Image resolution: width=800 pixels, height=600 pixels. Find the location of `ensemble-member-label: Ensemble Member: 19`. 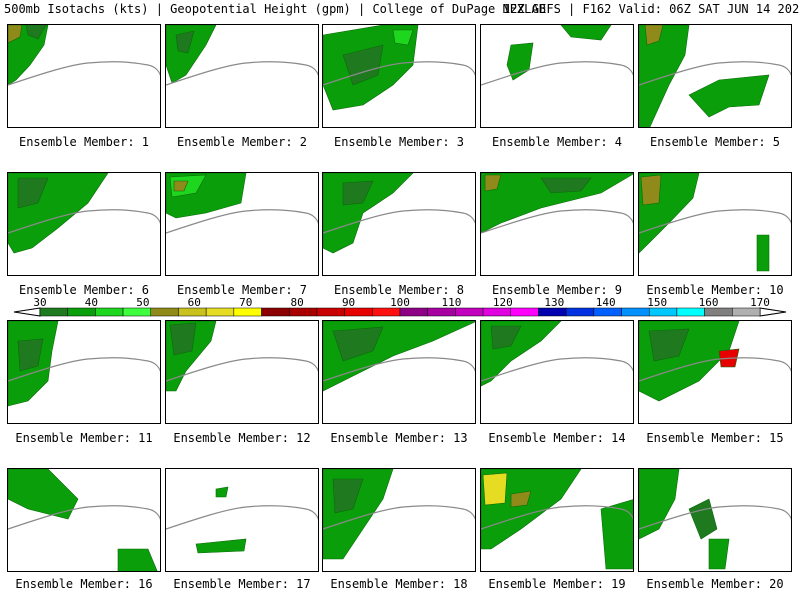

ensemble-member-label: Ensemble Member: 19 is located at coordinates (557, 584).